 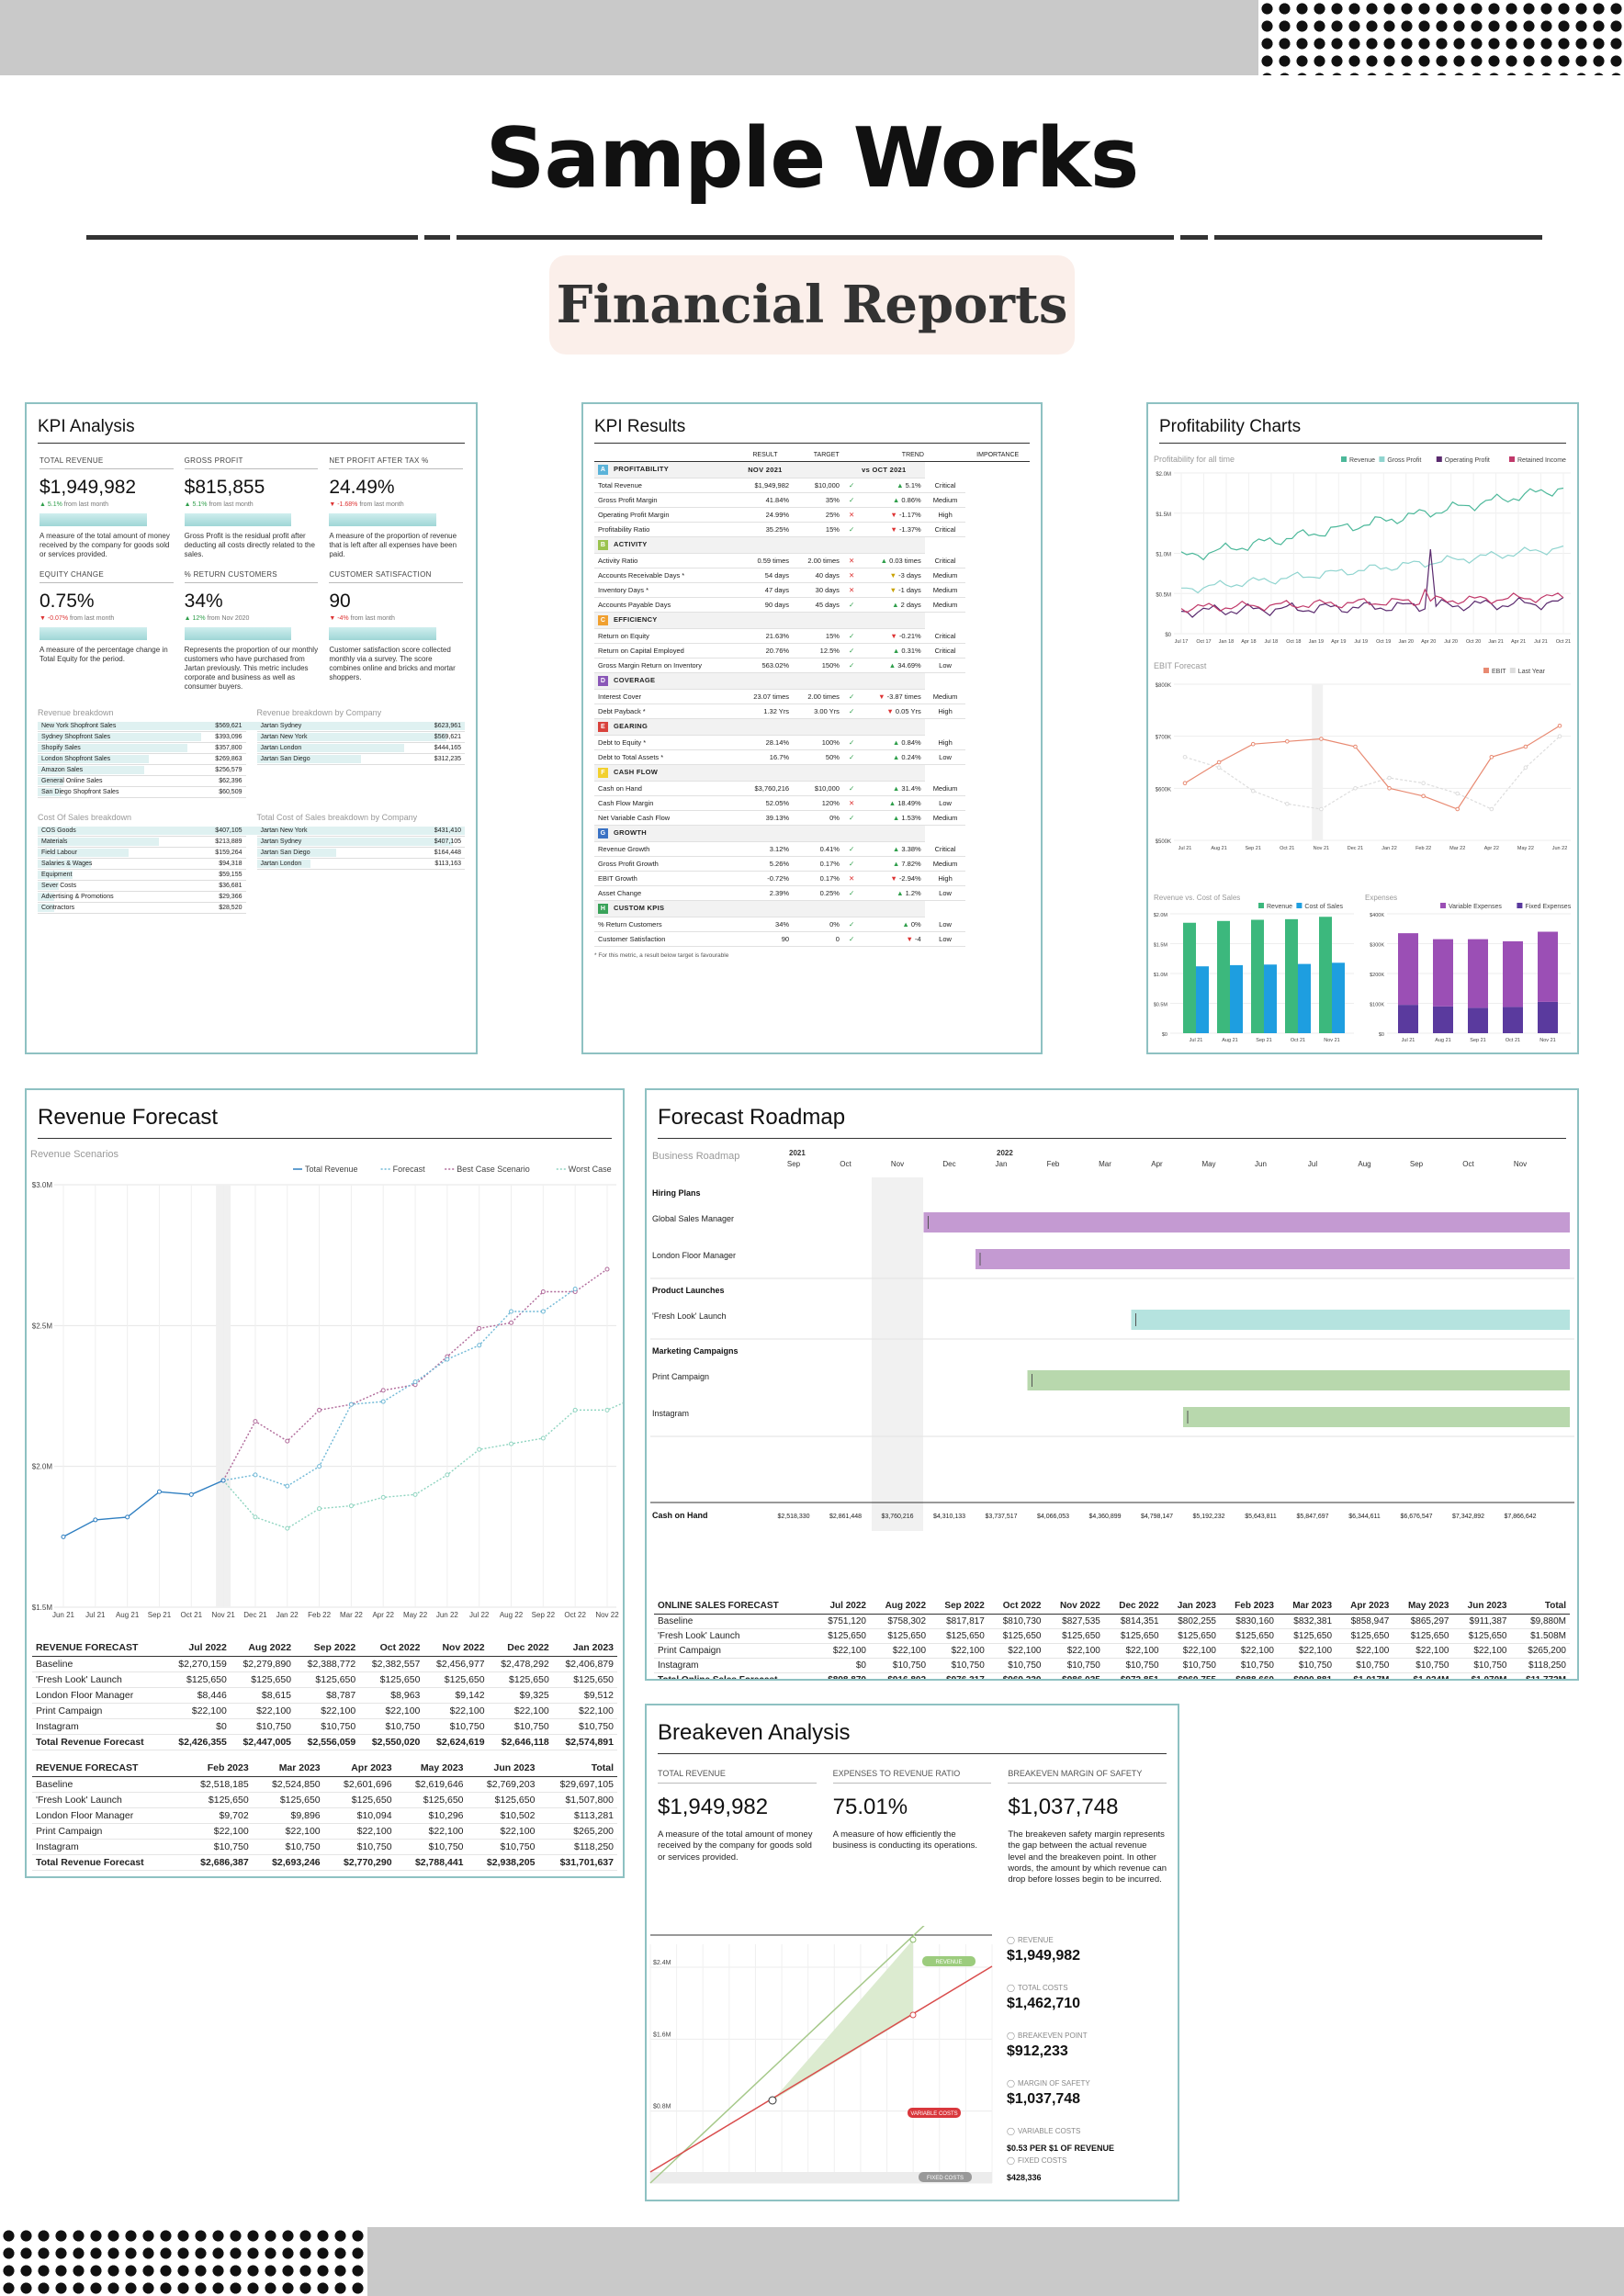 I want to click on roadmap-item-label: 'Fresh Look' Launch, so click(x=689, y=1316).